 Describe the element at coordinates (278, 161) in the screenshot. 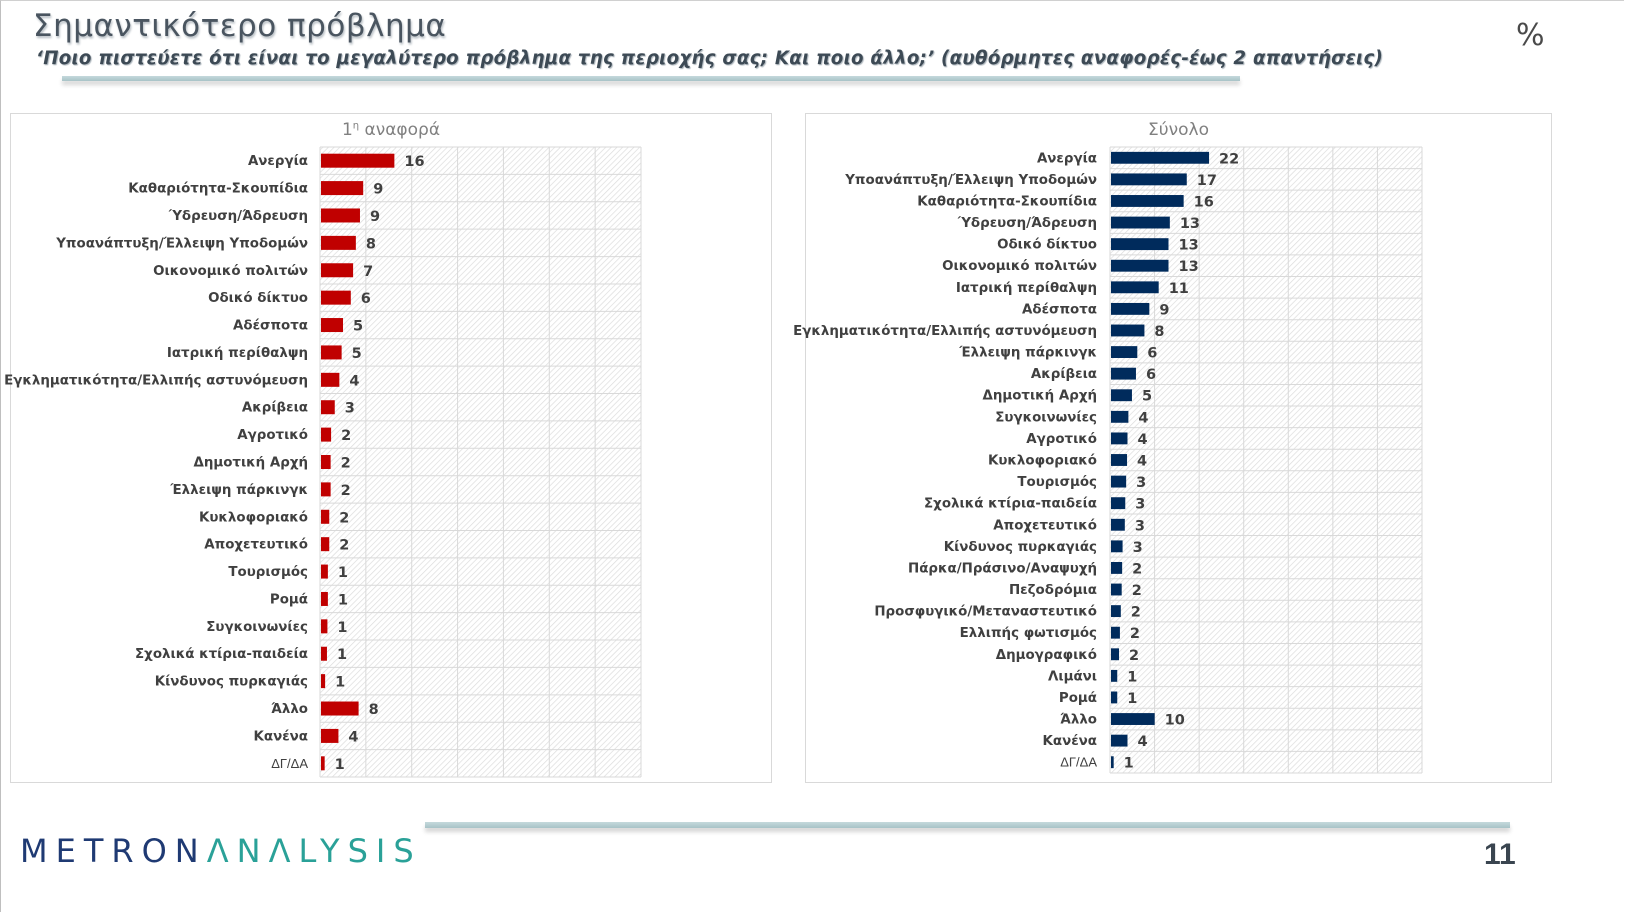

I see `category-label: Ανεργία` at that location.